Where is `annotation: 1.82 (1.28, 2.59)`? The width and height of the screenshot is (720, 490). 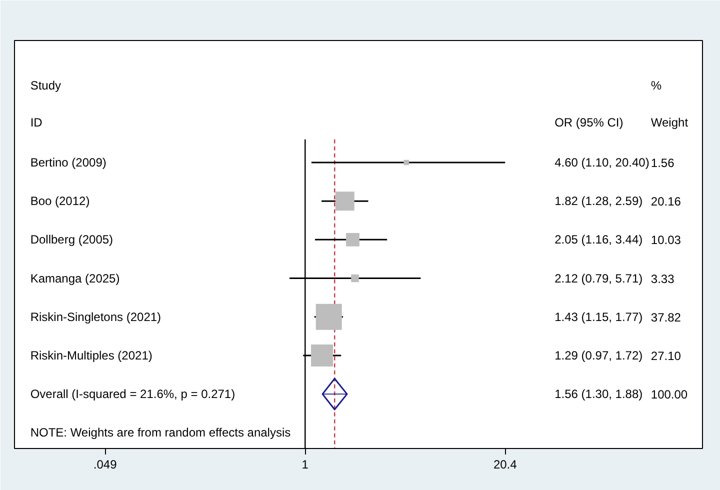
annotation: 1.82 (1.28, 2.59) is located at coordinates (598, 201).